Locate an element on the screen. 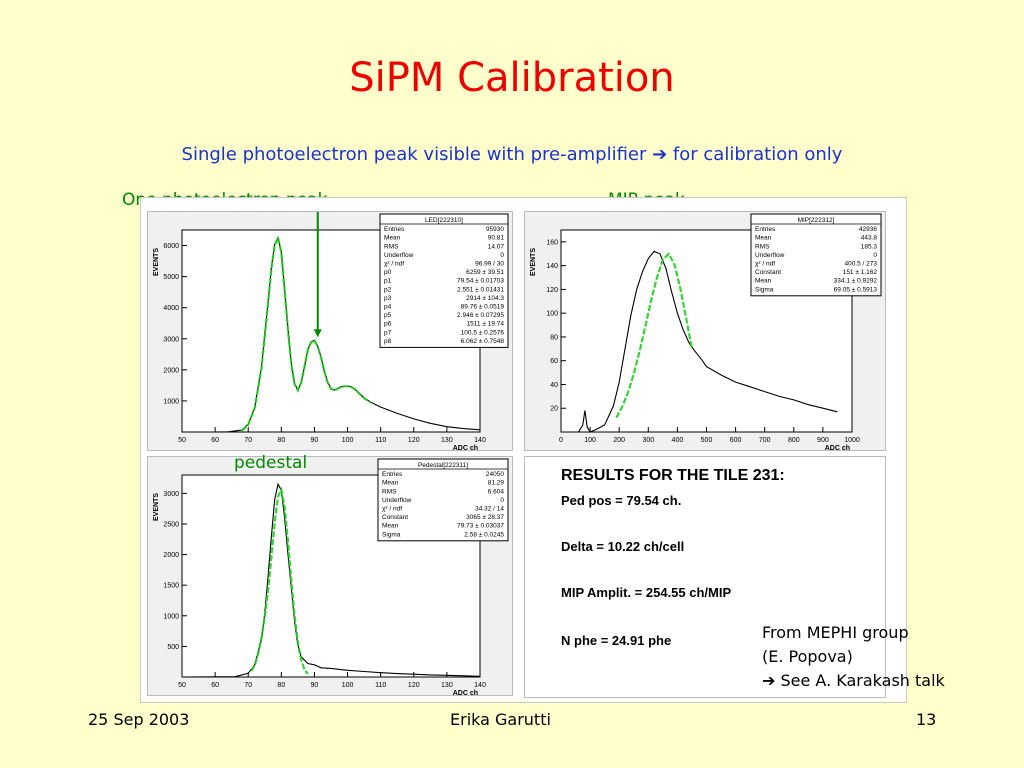 Image resolution: width=1024 pixels, height=768 pixels. stats-value: 2.58 ± 0.0245 is located at coordinates (484, 534).